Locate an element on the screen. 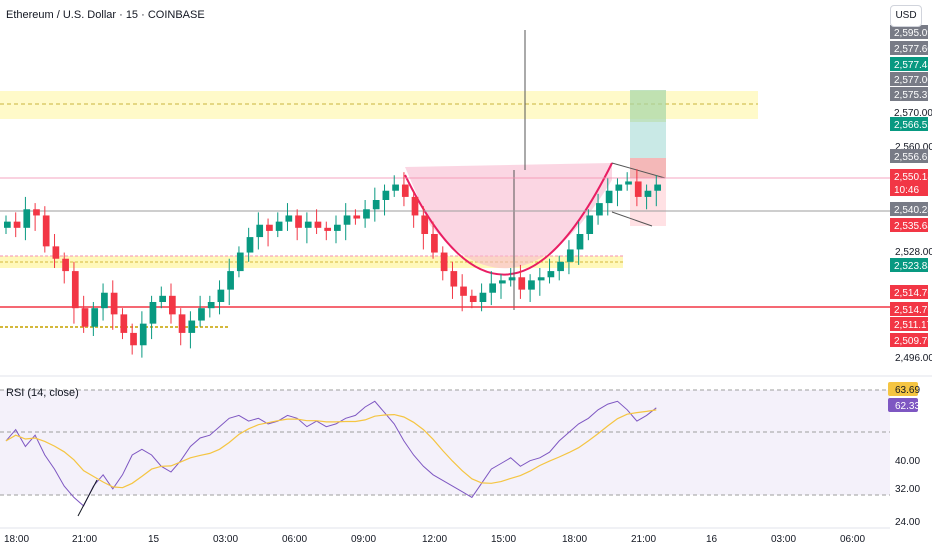 Image resolution: width=932 pixels, height=550 pixels. price-badge: 2,514.76 is located at coordinates (913, 293).